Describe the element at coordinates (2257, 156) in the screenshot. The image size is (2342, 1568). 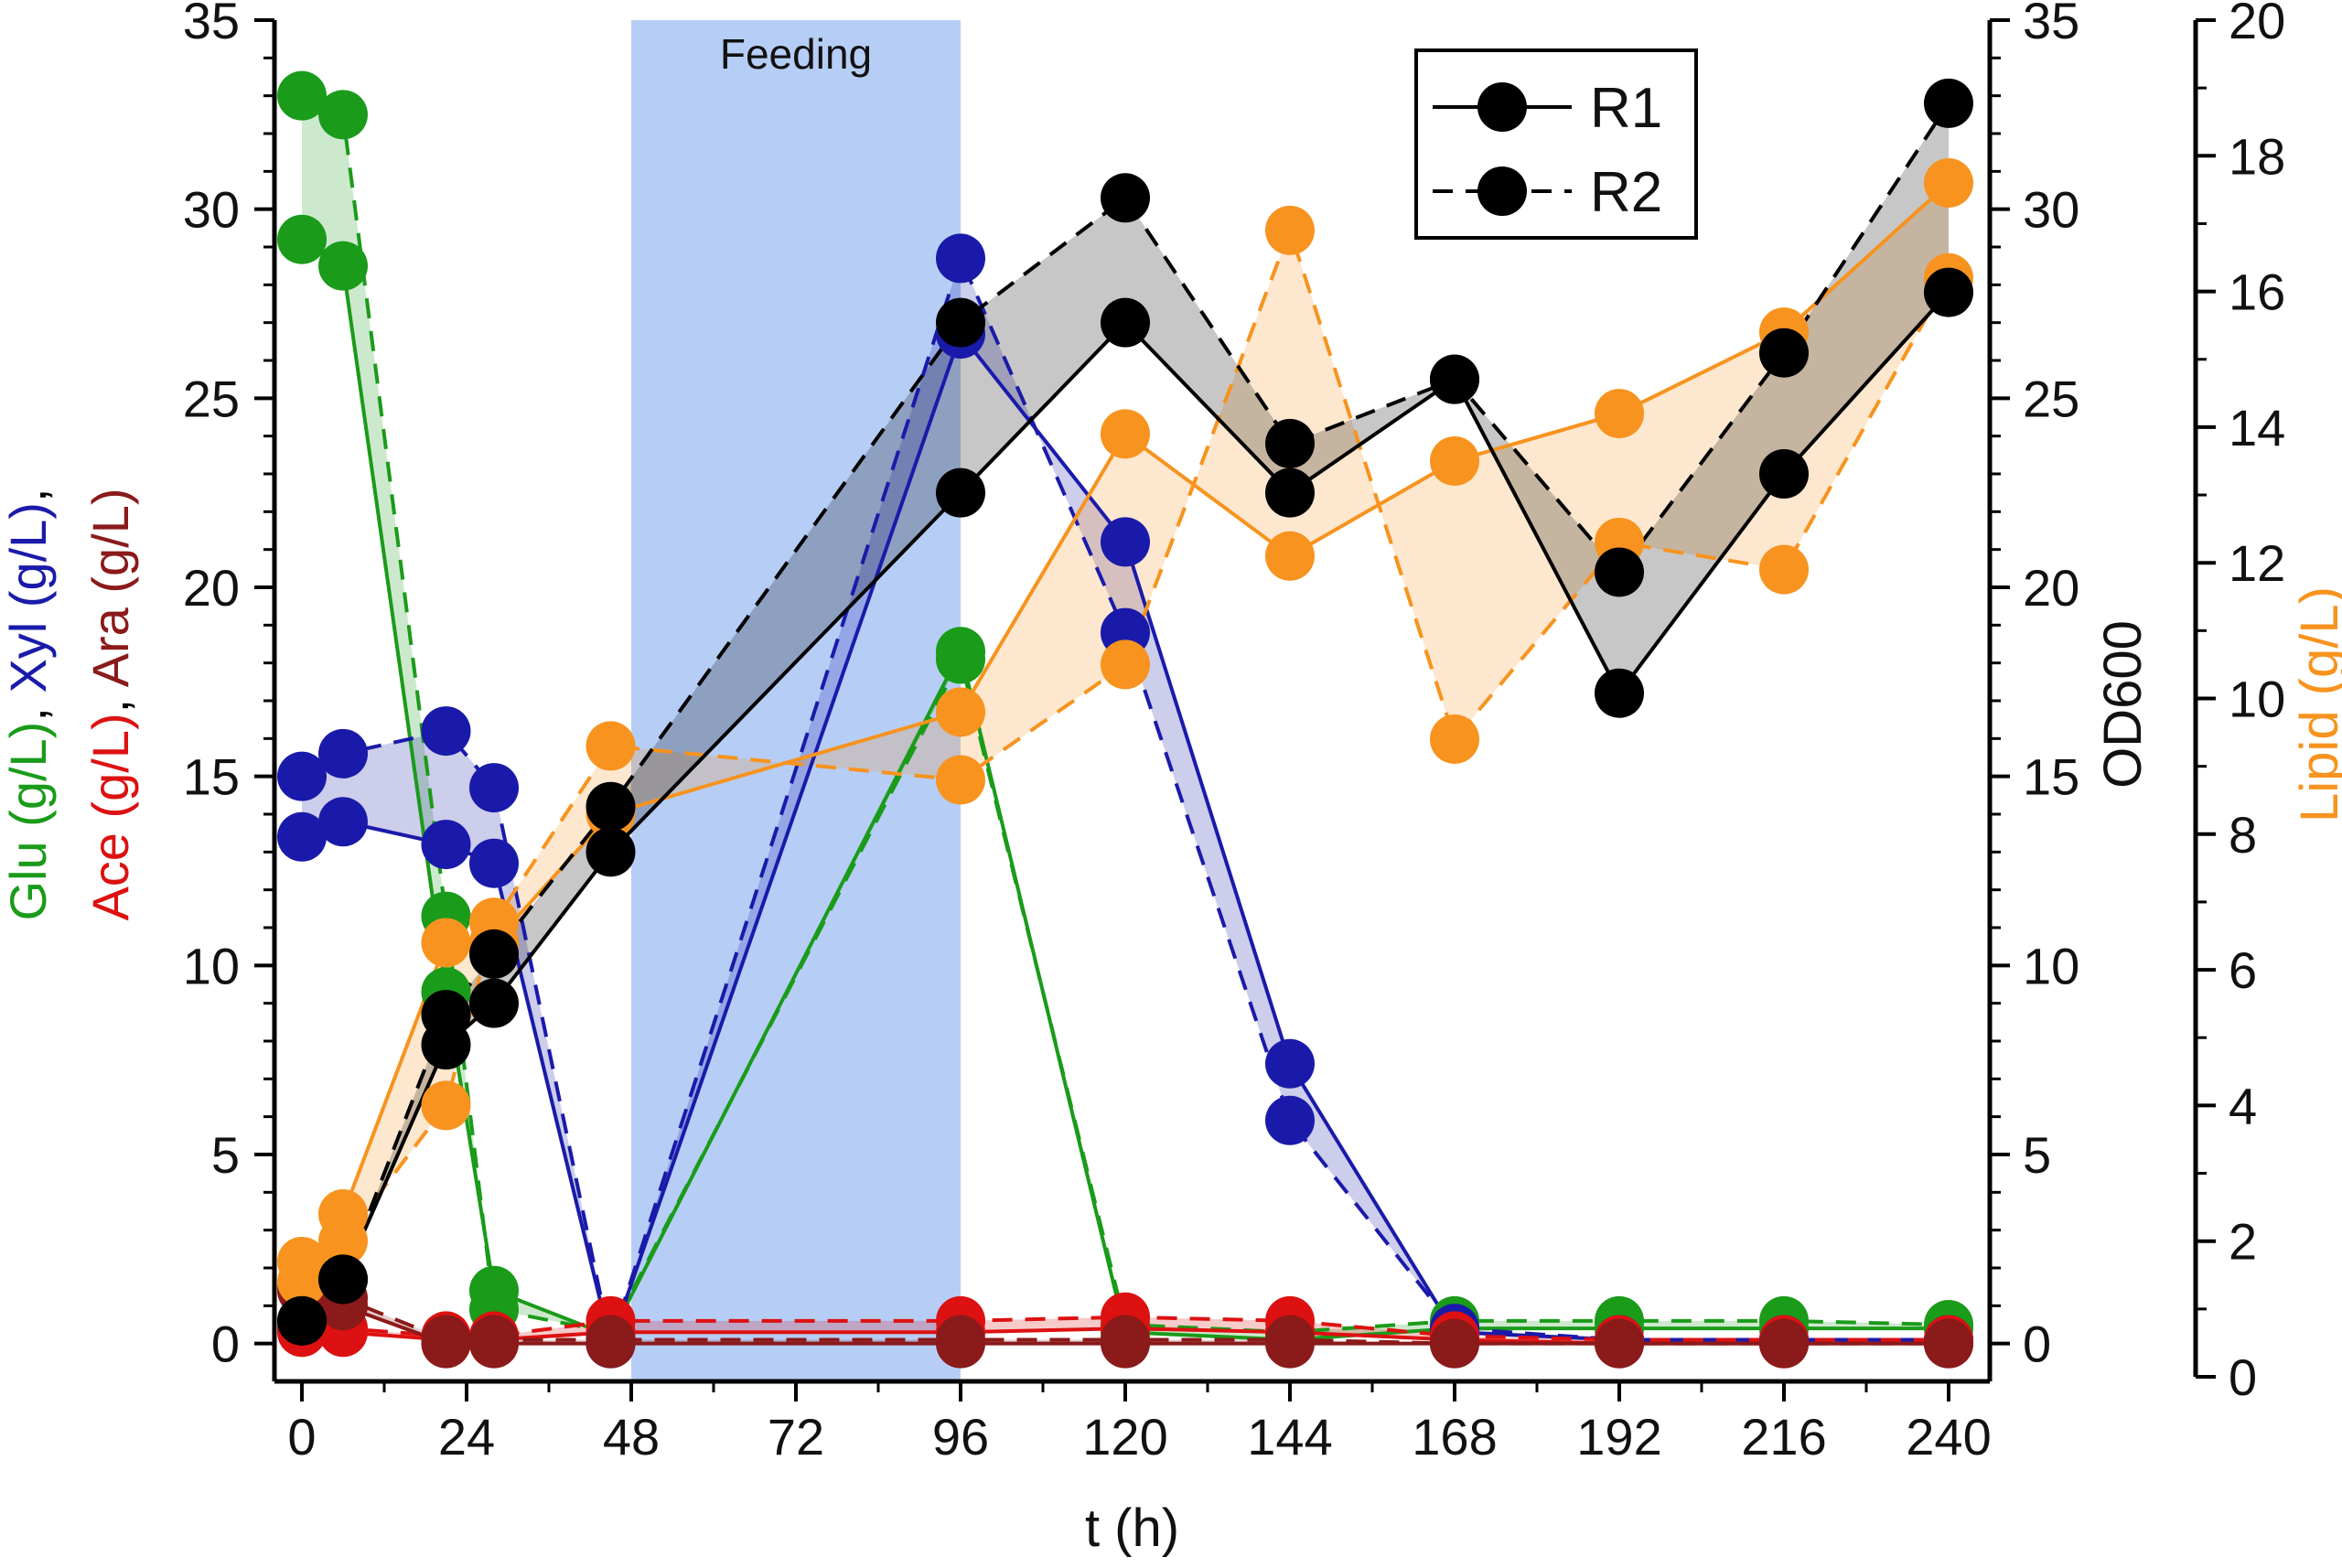
I see `lipid-tick-label: 18` at that location.